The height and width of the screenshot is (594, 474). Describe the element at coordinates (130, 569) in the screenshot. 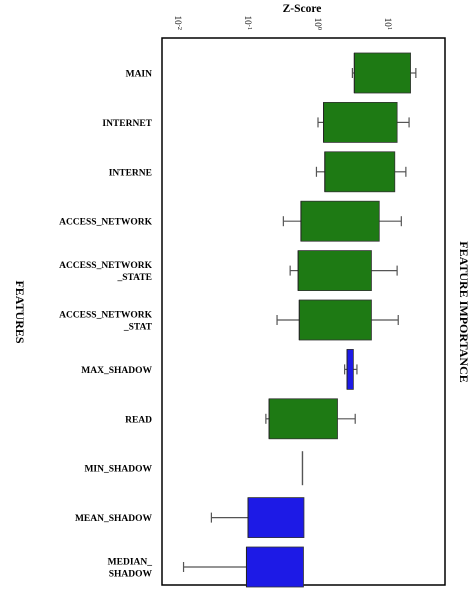

I see `feature-label: MEDIAN_ SHADOW` at that location.